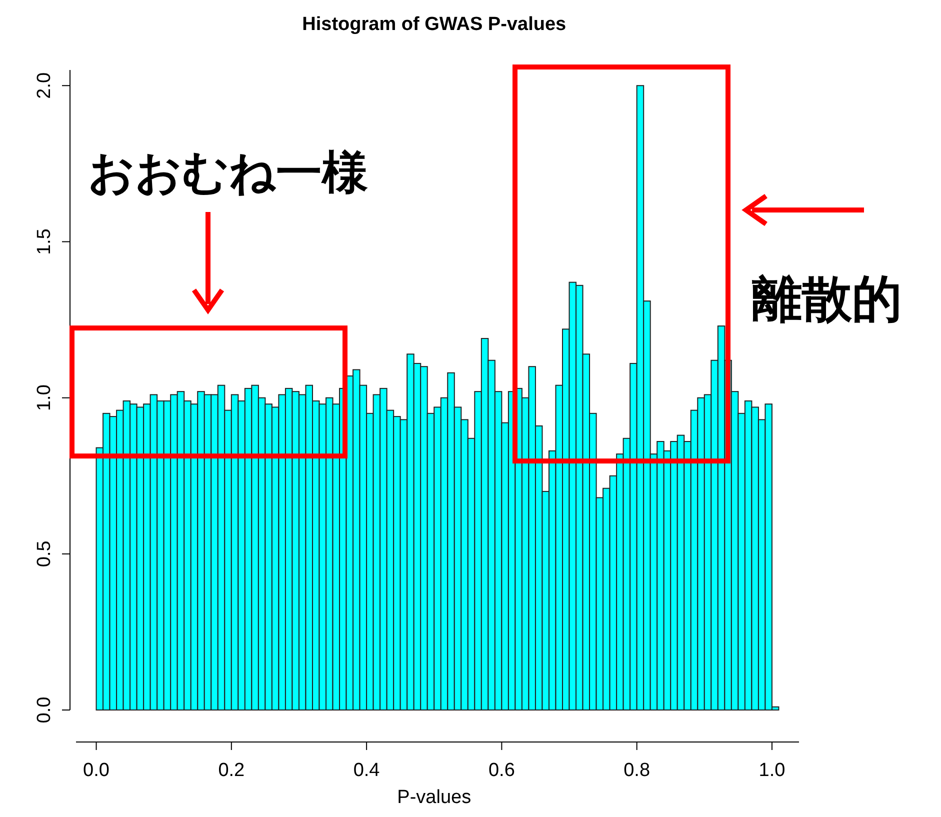 Image resolution: width=941 pixels, height=817 pixels. I want to click on x-tick-label: 0.4, so click(366, 770).